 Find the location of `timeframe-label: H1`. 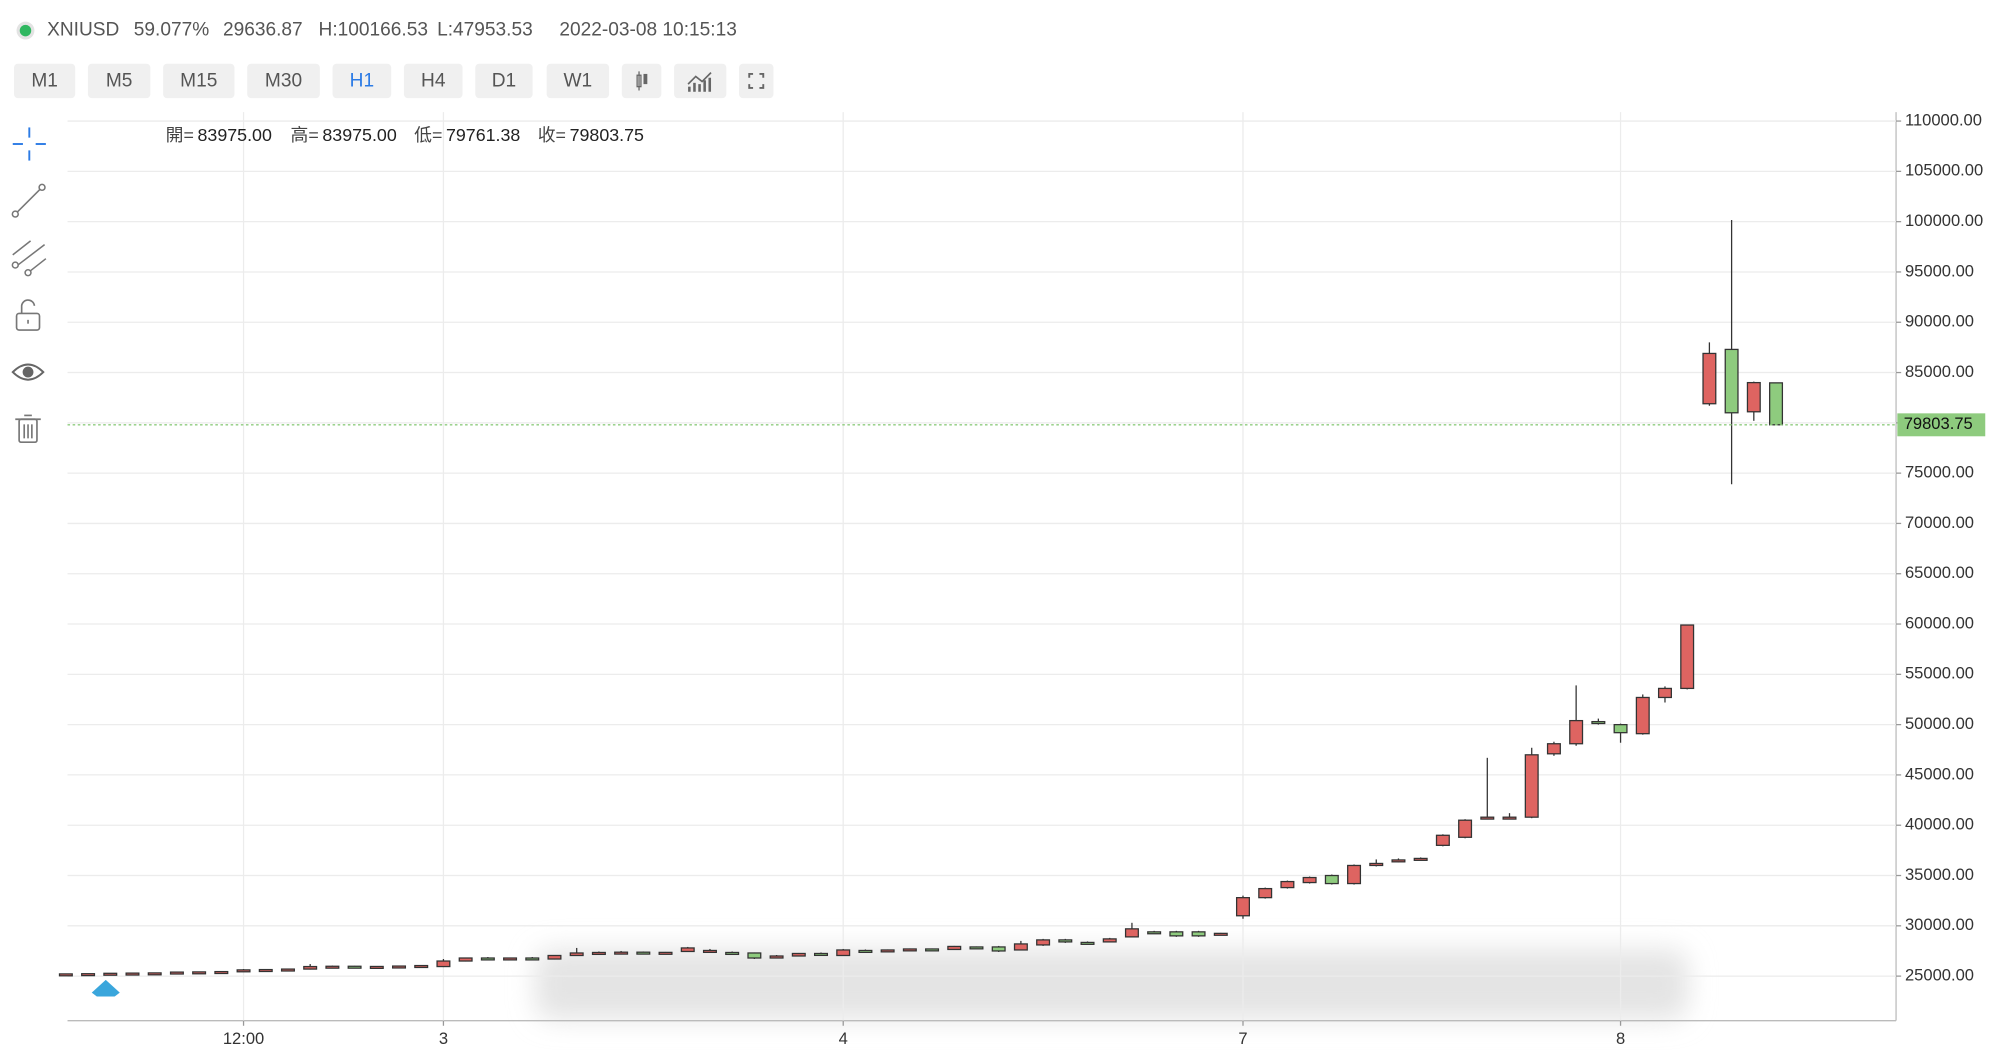

timeframe-label: H1 is located at coordinates (362, 81).